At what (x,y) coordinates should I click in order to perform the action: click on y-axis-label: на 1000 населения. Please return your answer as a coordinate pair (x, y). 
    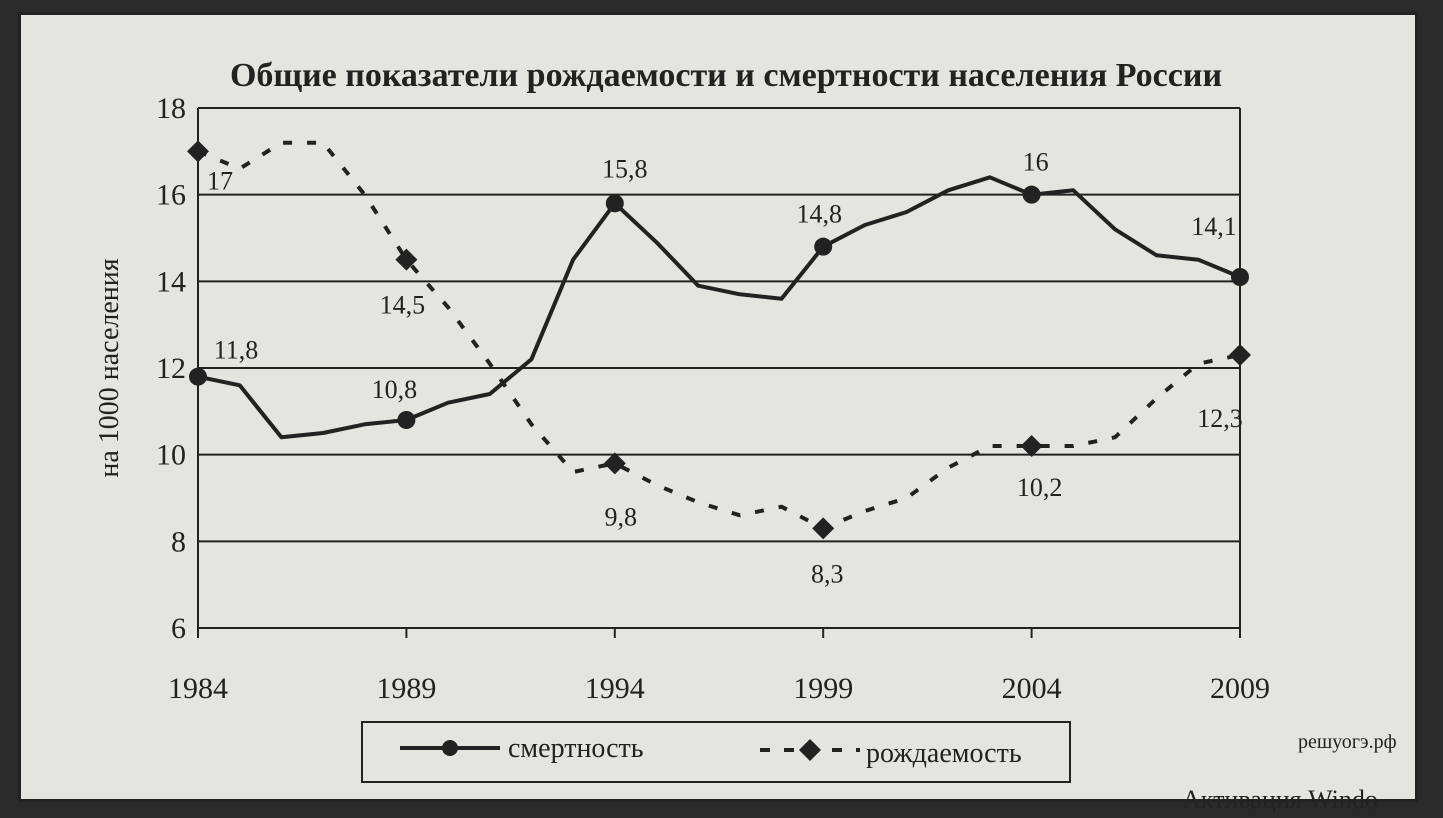
    Looking at the image, I should click on (109, 367).